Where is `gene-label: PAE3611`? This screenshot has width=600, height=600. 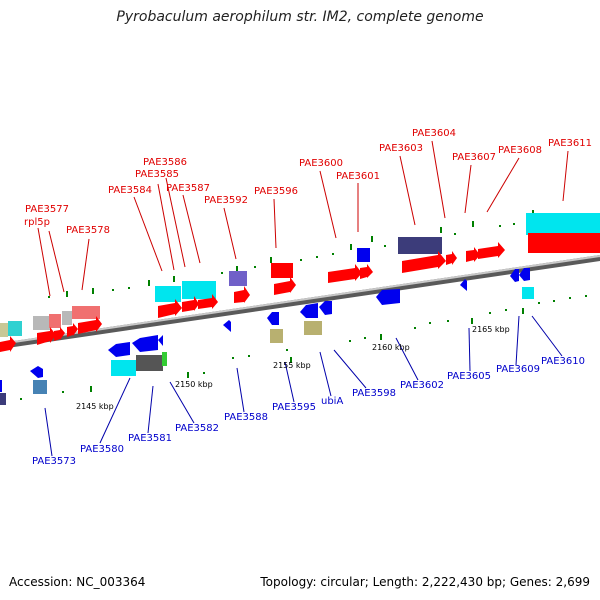
gene-label: PAE3611 is located at coordinates (570, 143).